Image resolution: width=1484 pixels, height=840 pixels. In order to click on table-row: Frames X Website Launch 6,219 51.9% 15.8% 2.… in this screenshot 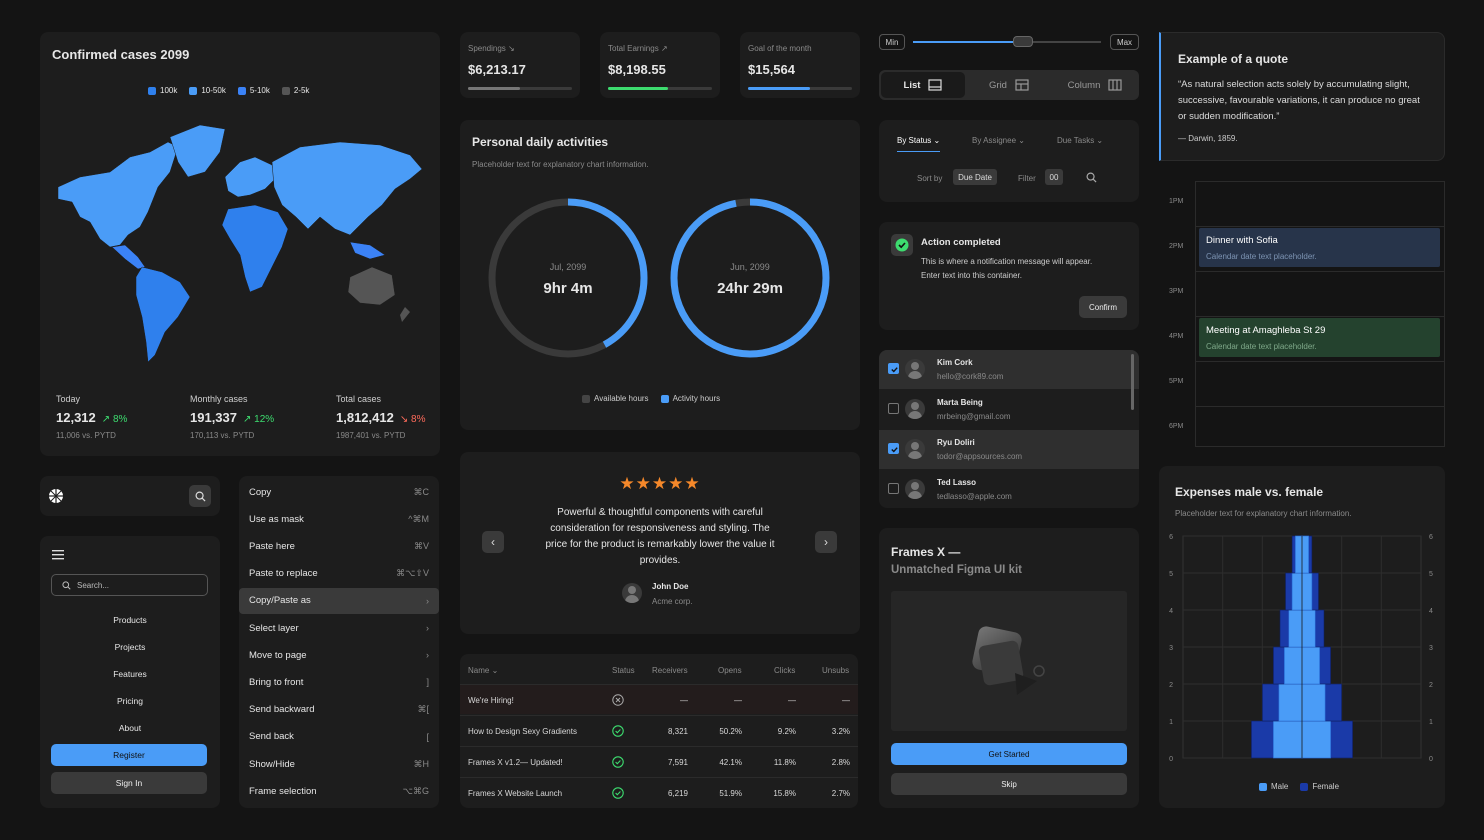, I will do `click(659, 792)`.